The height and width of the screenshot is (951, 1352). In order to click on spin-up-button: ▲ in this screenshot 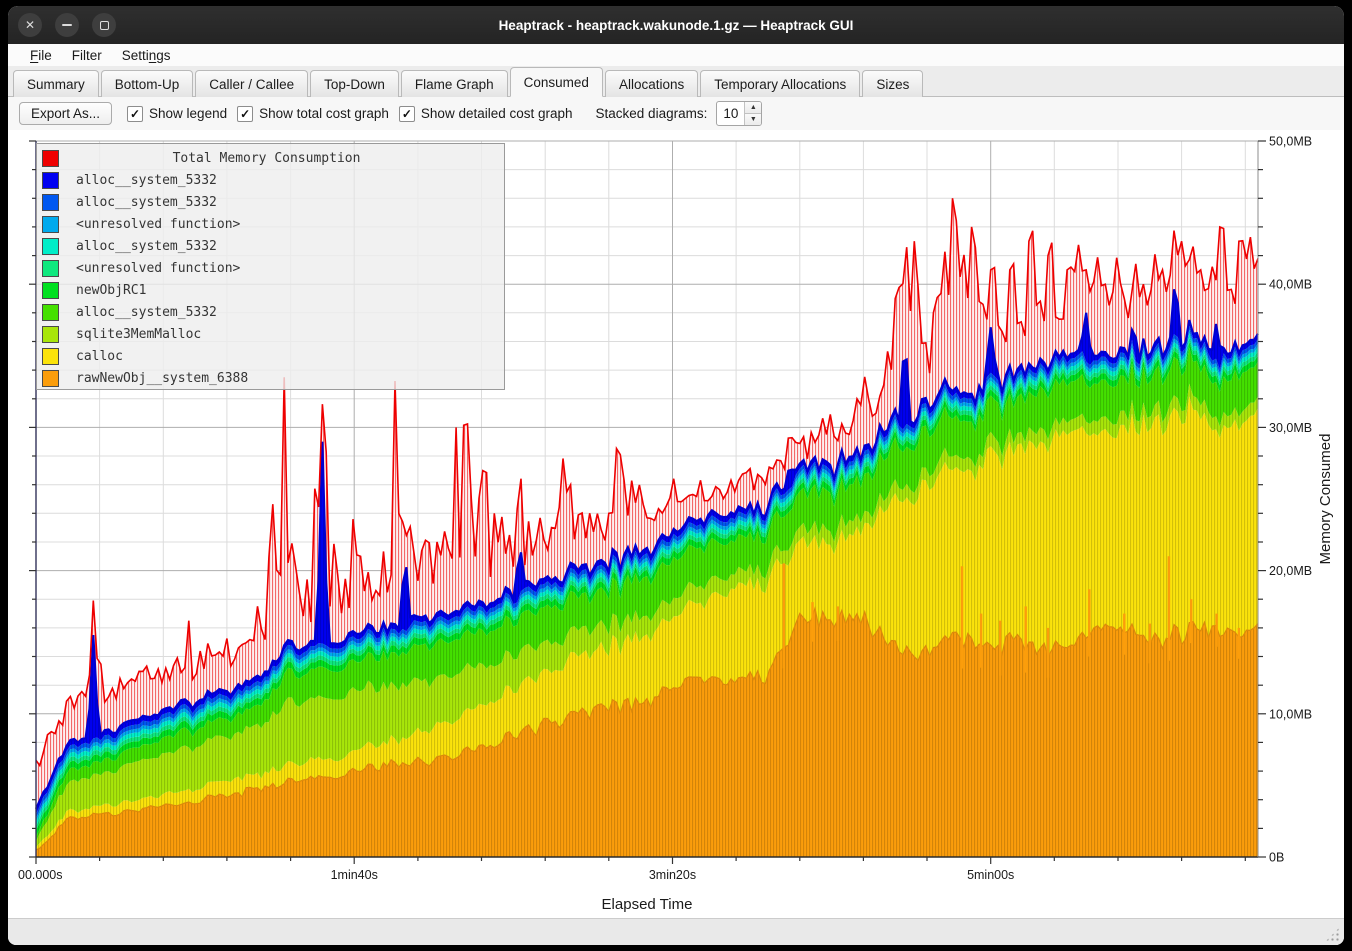, I will do `click(753, 107)`.